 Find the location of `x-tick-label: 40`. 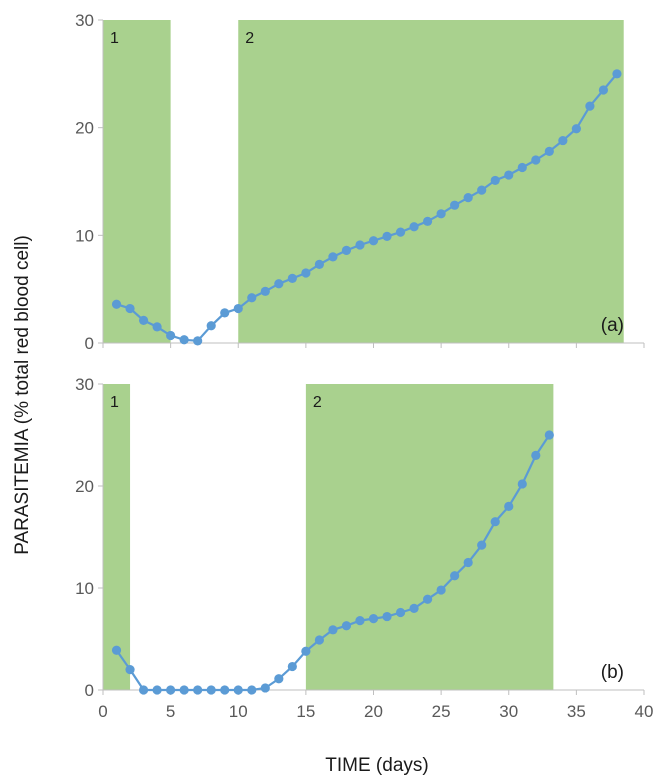

x-tick-label: 40 is located at coordinates (644, 711).